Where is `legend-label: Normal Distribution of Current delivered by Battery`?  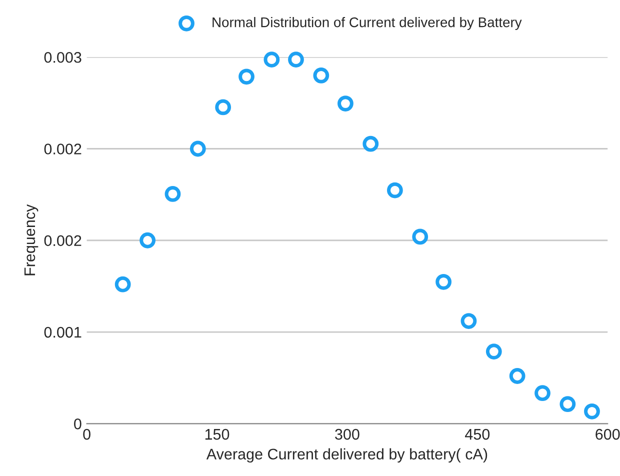 legend-label: Normal Distribution of Current delivered by Battery is located at coordinates (367, 23).